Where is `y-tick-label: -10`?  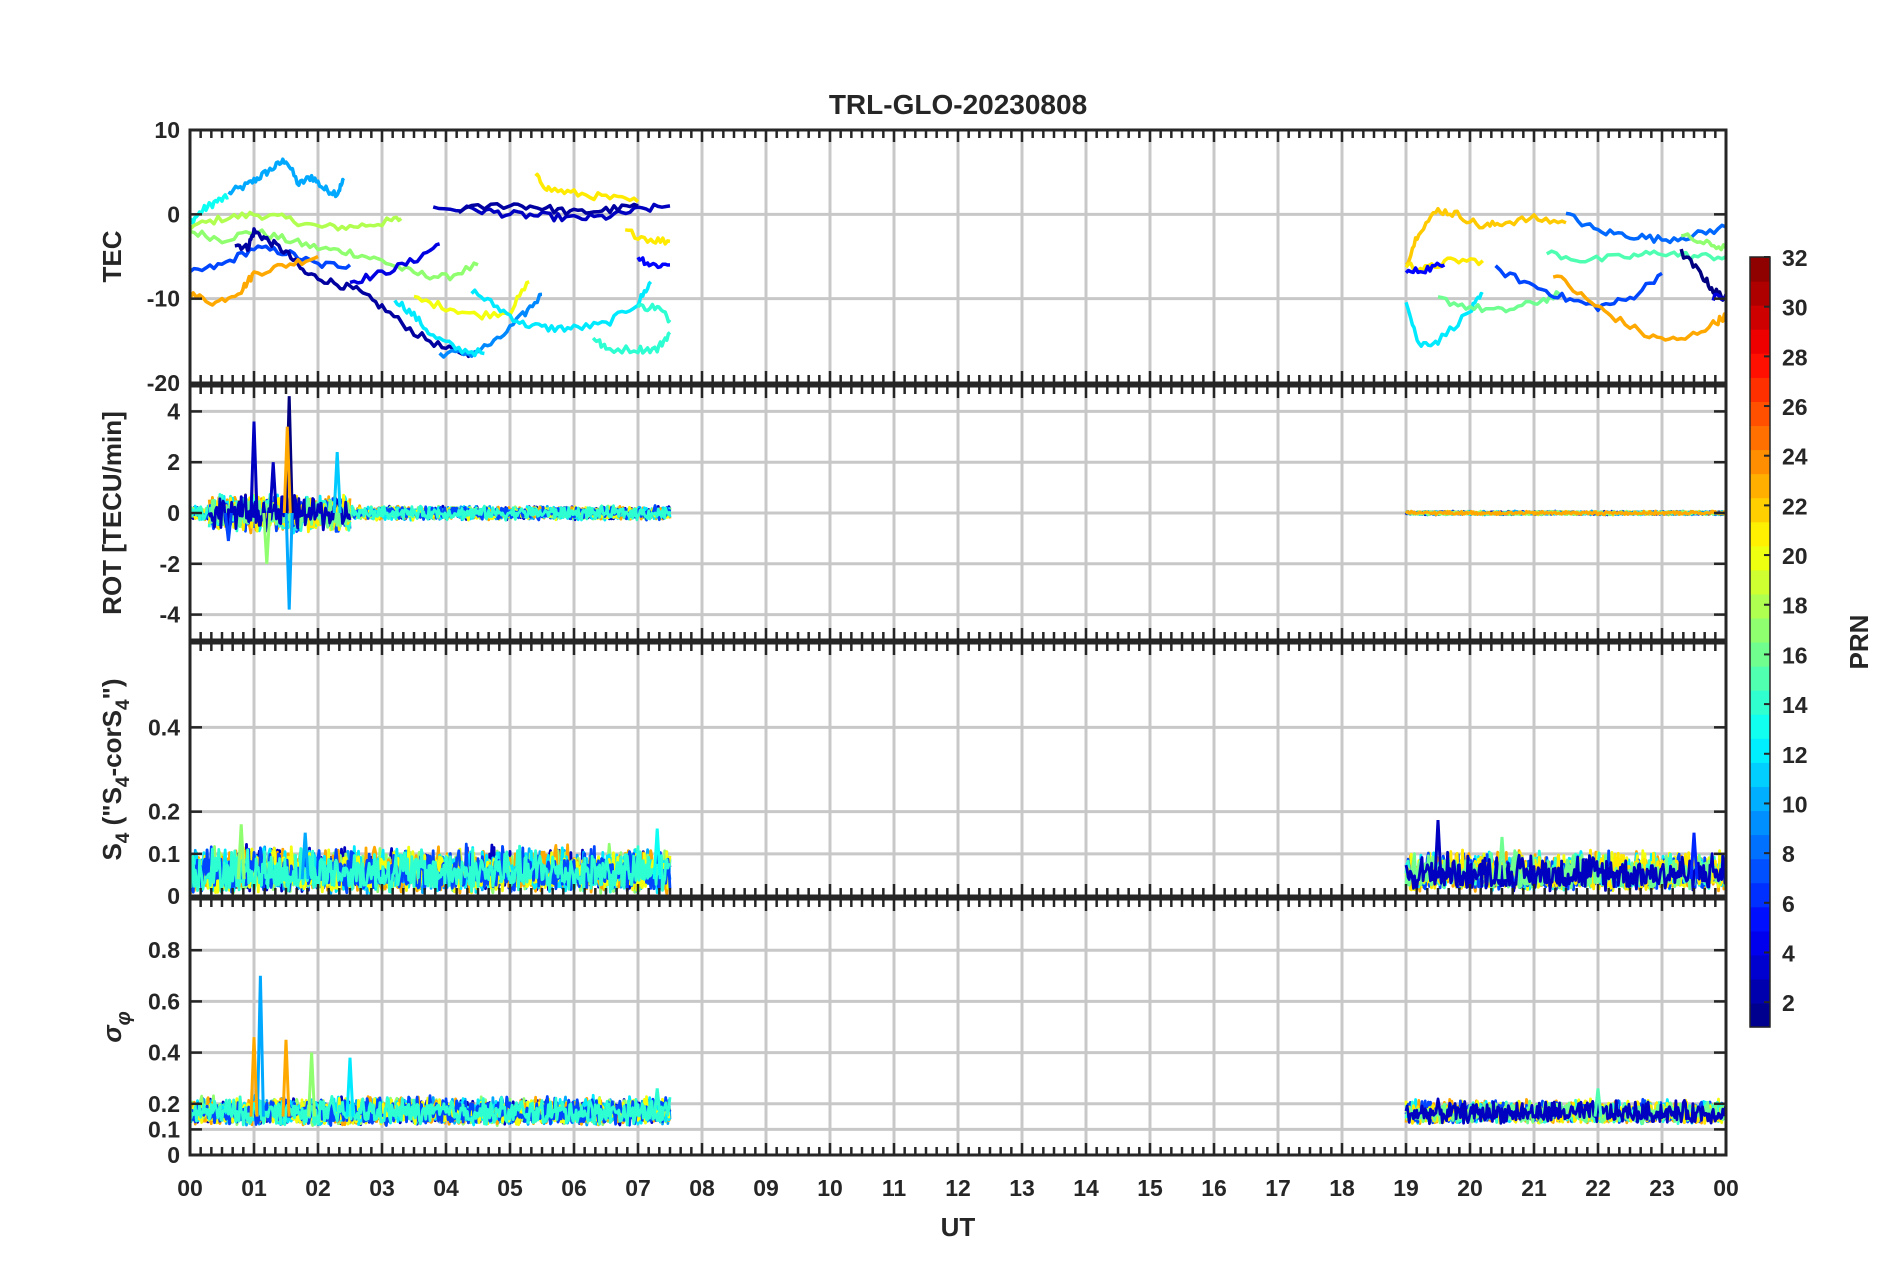 y-tick-label: -10 is located at coordinates (163, 299).